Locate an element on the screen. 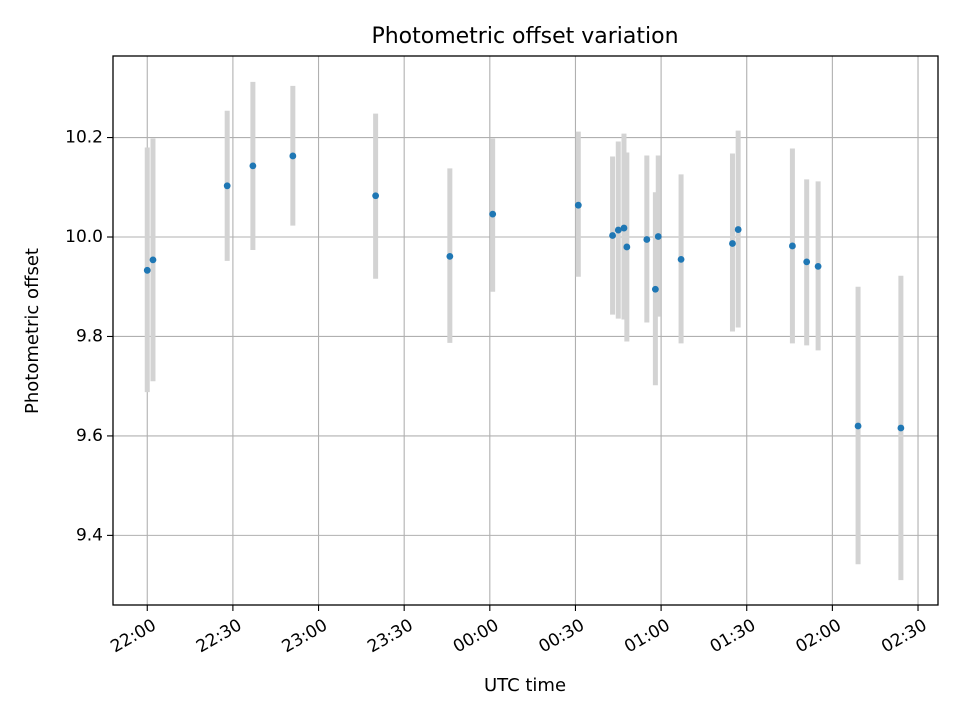 The image size is (960, 720). y-tick-label: 10.2 is located at coordinates (84, 138).